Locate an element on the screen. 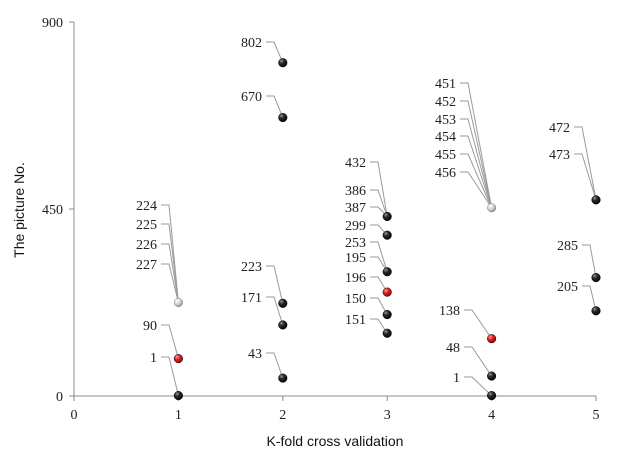  point-label: 299 is located at coordinates (355, 226).